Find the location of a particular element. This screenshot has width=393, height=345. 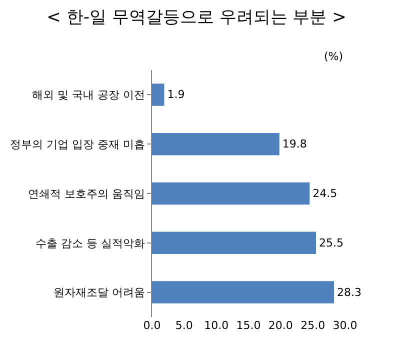

data-label: 24.5 is located at coordinates (325, 193).